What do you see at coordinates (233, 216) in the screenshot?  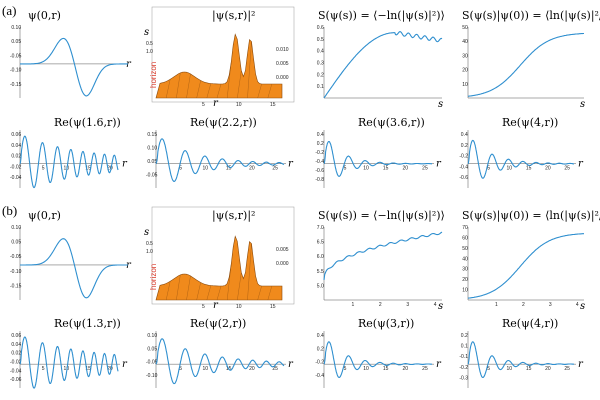 I see `chart-title: |ψ(s,r)|²` at bounding box center [233, 216].